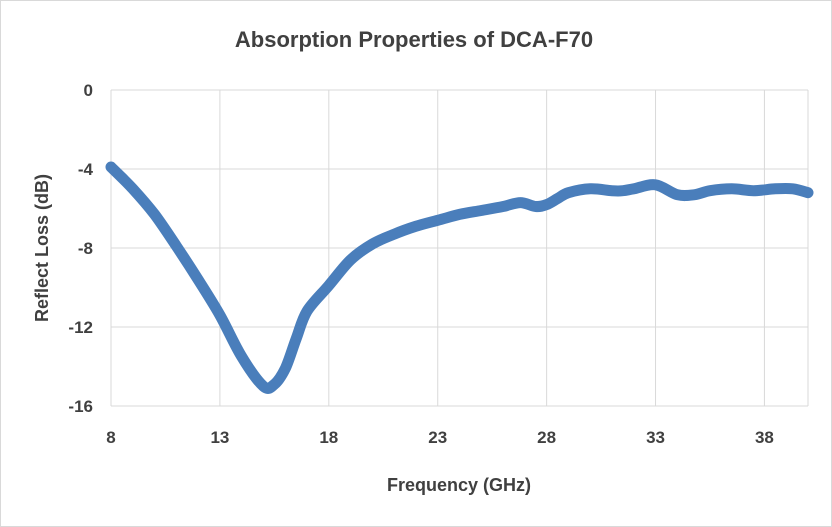  I want to click on y-tick-label: -16, so click(80, 406).